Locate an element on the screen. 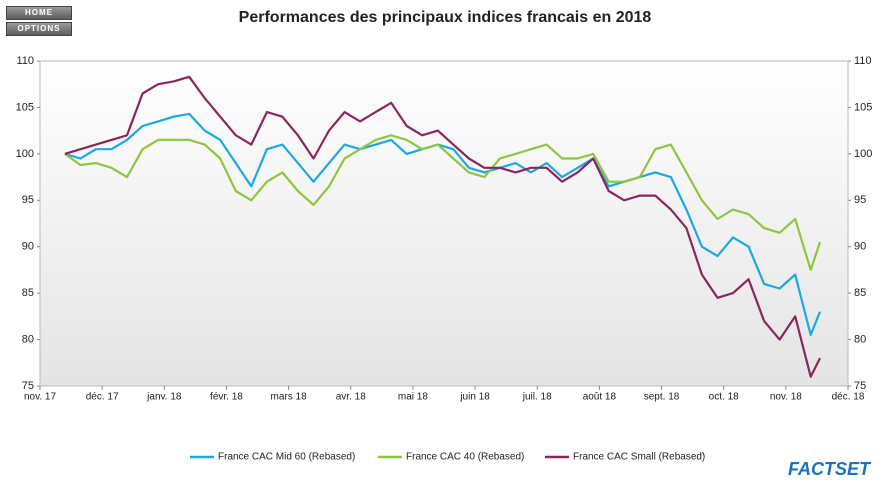 The width and height of the screenshot is (890, 500). y2-tick-label: 110 is located at coordinates (863, 61).